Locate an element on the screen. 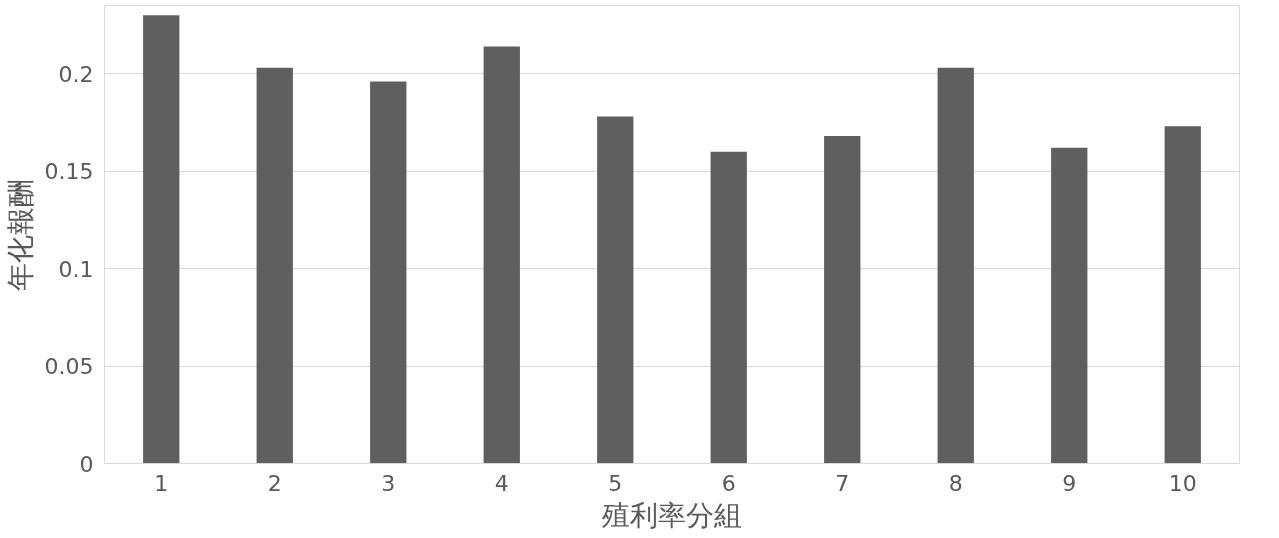 This screenshot has height=538, width=1279. x-tick-label: 8 is located at coordinates (955, 483).